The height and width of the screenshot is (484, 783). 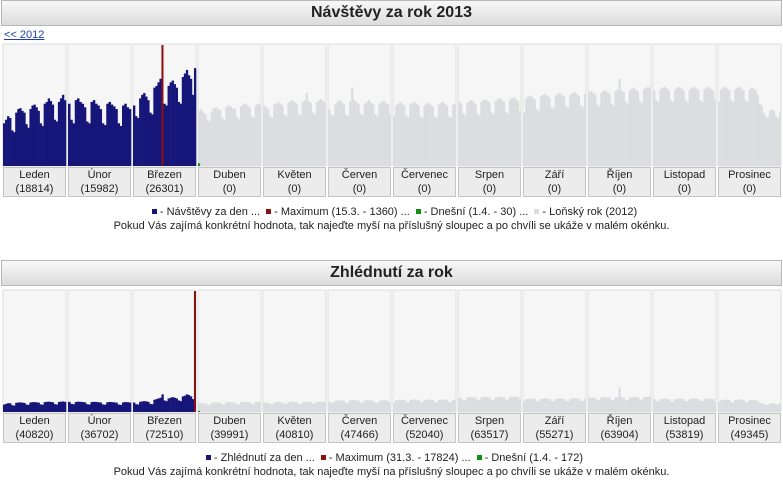 I want to click on back-link: << 2012, so click(x=24, y=35).